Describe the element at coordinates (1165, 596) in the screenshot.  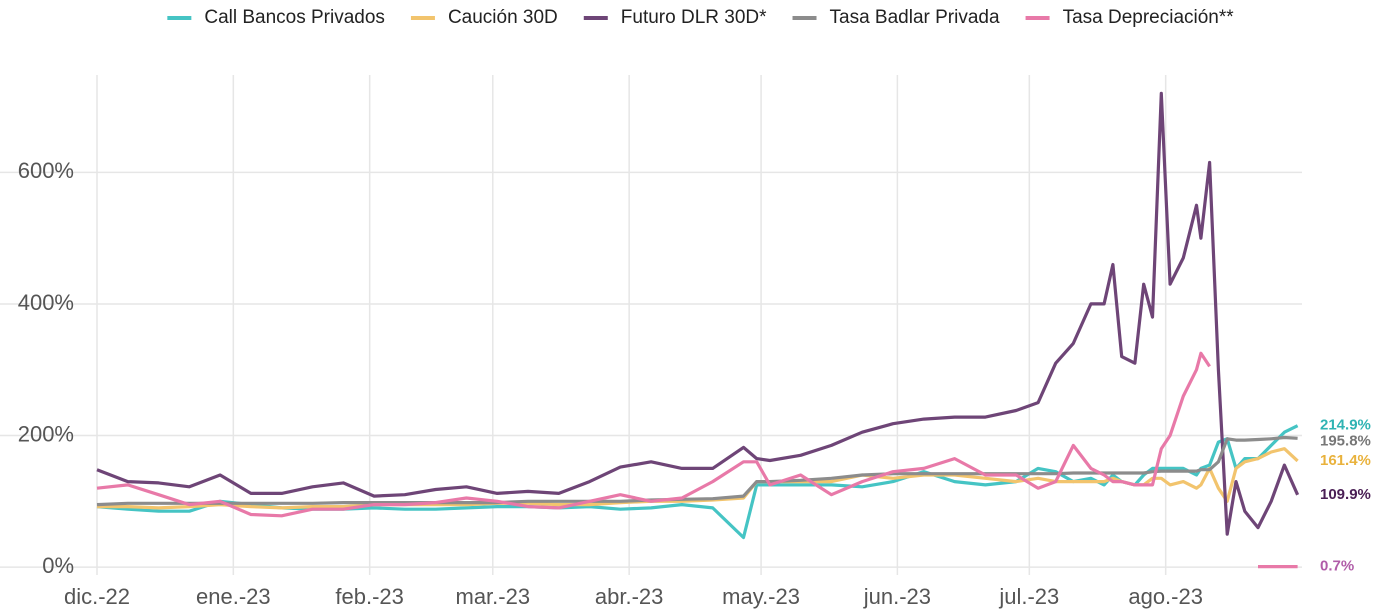
I see `x-tick-label: ago.-23` at that location.